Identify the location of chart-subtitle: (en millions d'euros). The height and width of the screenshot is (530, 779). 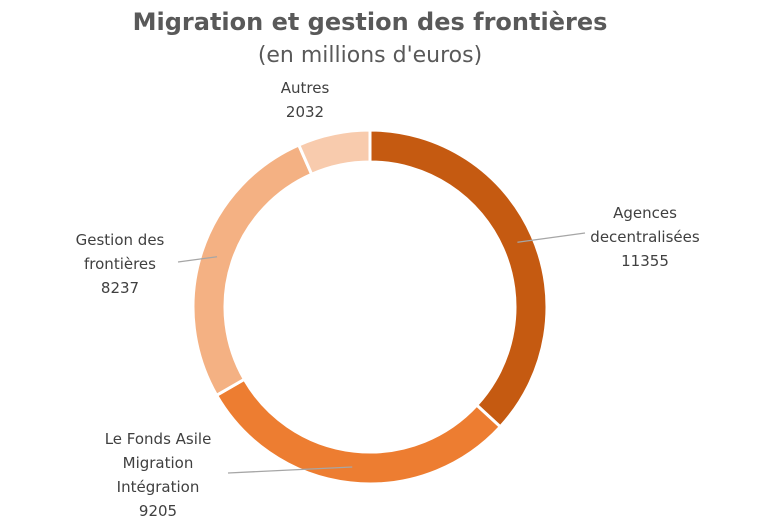
(370, 55).